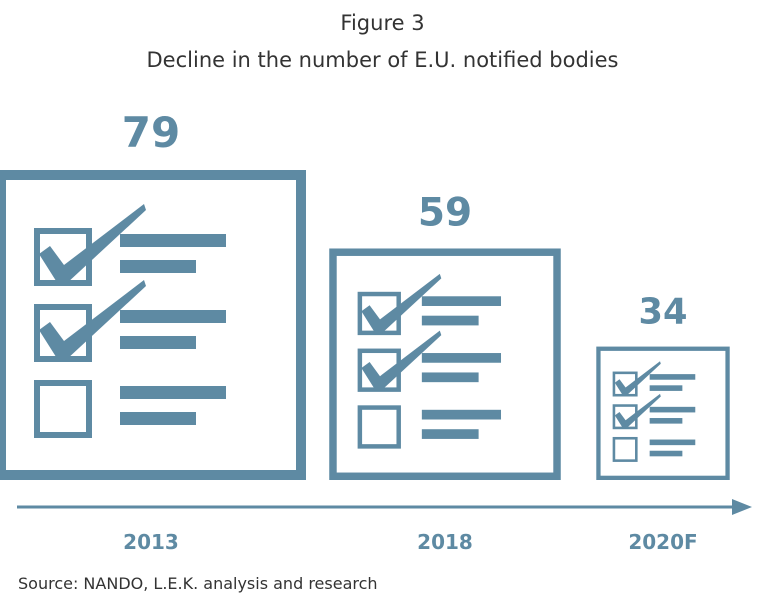 Image resolution: width=765 pixels, height=606 pixels. What do you see at coordinates (63, 409) in the screenshot?
I see `checkbox-row-3-2013` at bounding box center [63, 409].